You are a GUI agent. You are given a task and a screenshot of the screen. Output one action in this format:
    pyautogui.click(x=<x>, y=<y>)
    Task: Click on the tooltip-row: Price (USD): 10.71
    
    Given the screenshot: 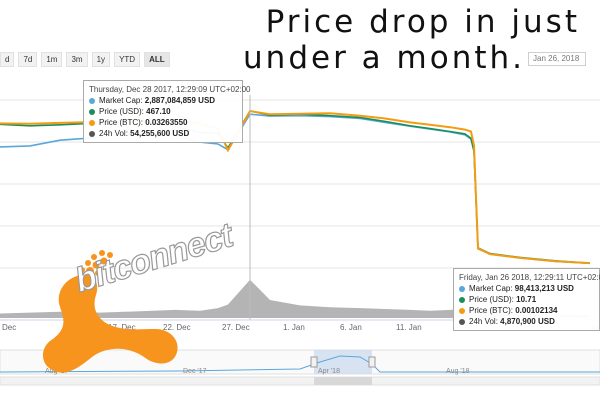 What is the action you would take?
    pyautogui.click(x=526, y=299)
    